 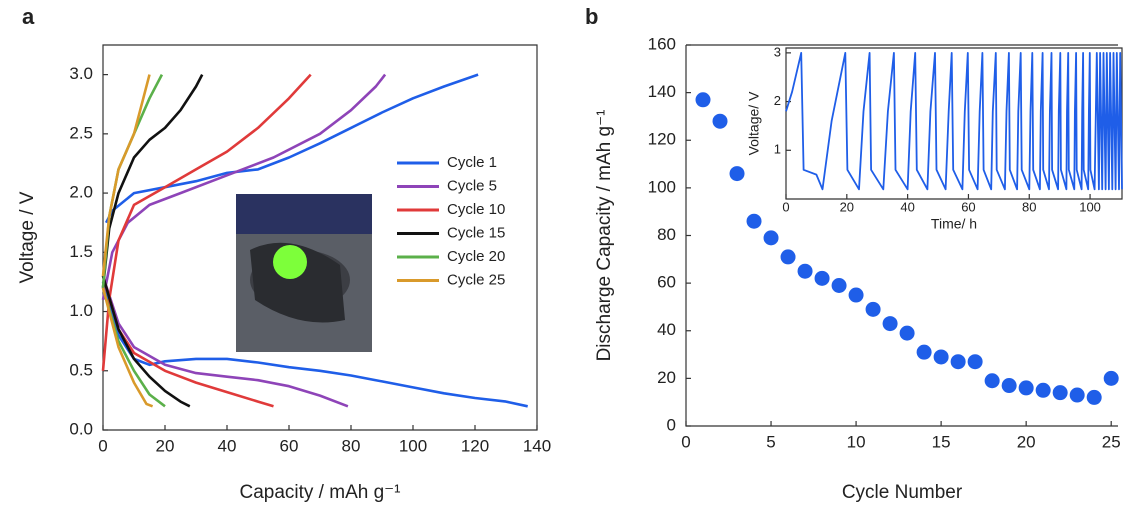 What do you see at coordinates (81, 192) in the screenshot?
I see `y-tick-label: 2.0` at bounding box center [81, 192].